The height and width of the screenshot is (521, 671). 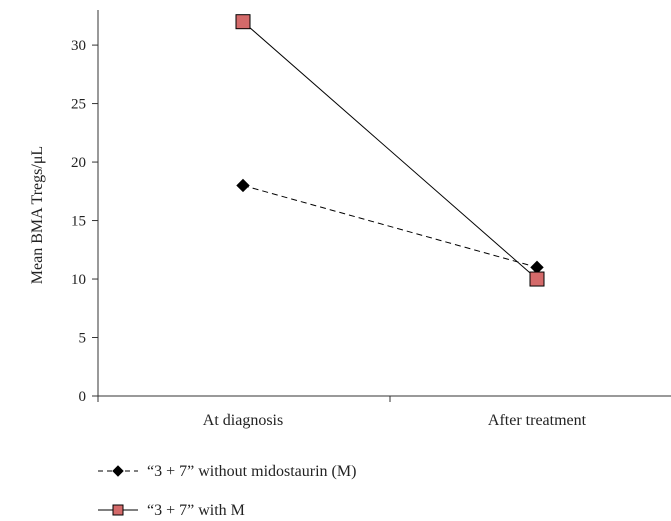 I want to click on y-axis-ticks: 0 5 10 15 20 25 30, so click(x=84, y=221).